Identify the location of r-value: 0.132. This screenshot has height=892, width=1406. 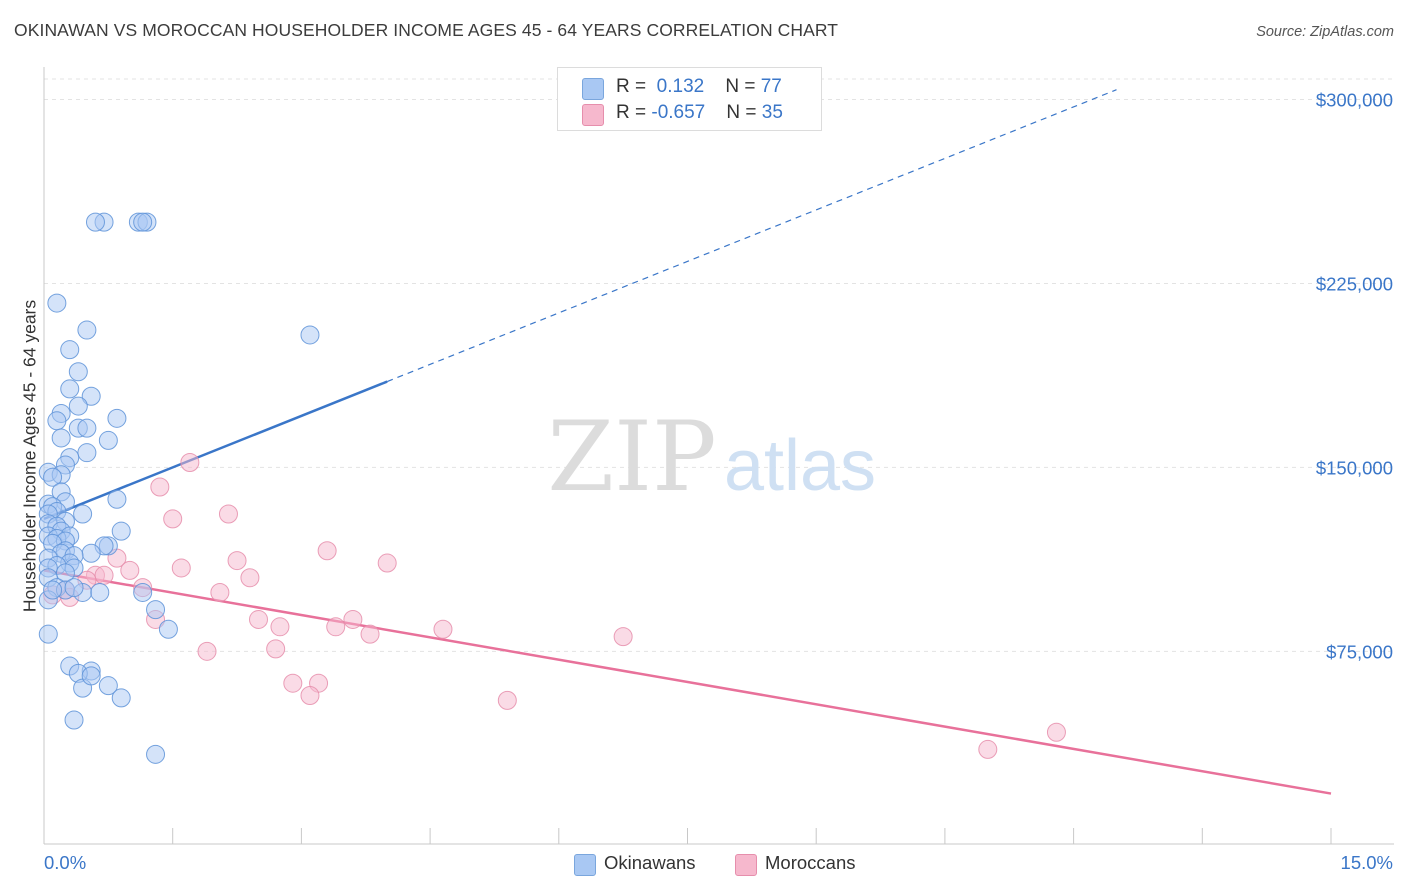
(678, 86).